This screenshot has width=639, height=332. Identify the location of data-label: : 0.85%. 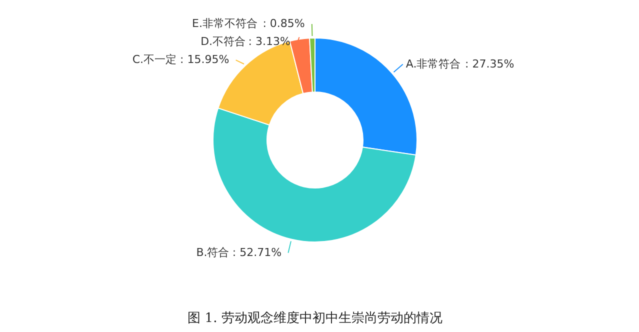
(283, 23).